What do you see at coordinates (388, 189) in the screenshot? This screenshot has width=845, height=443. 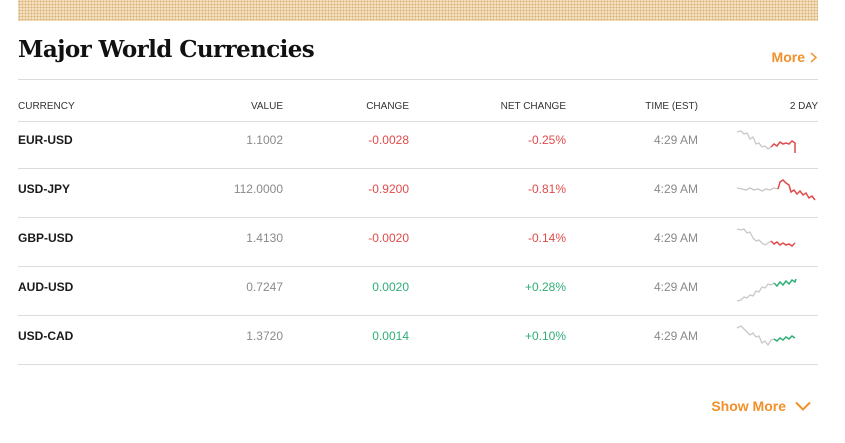 I see `currency-change: -0.9200` at bounding box center [388, 189].